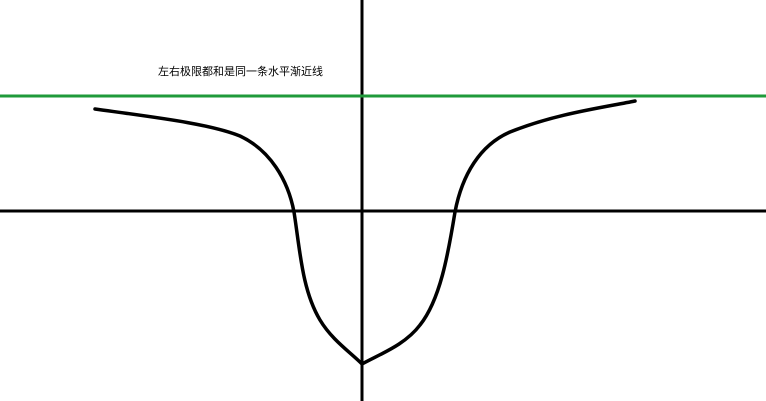 The width and height of the screenshot is (766, 401). I want to click on asymptote-annotation: 左右极限都和是同一条水平渐近线, so click(240, 71).